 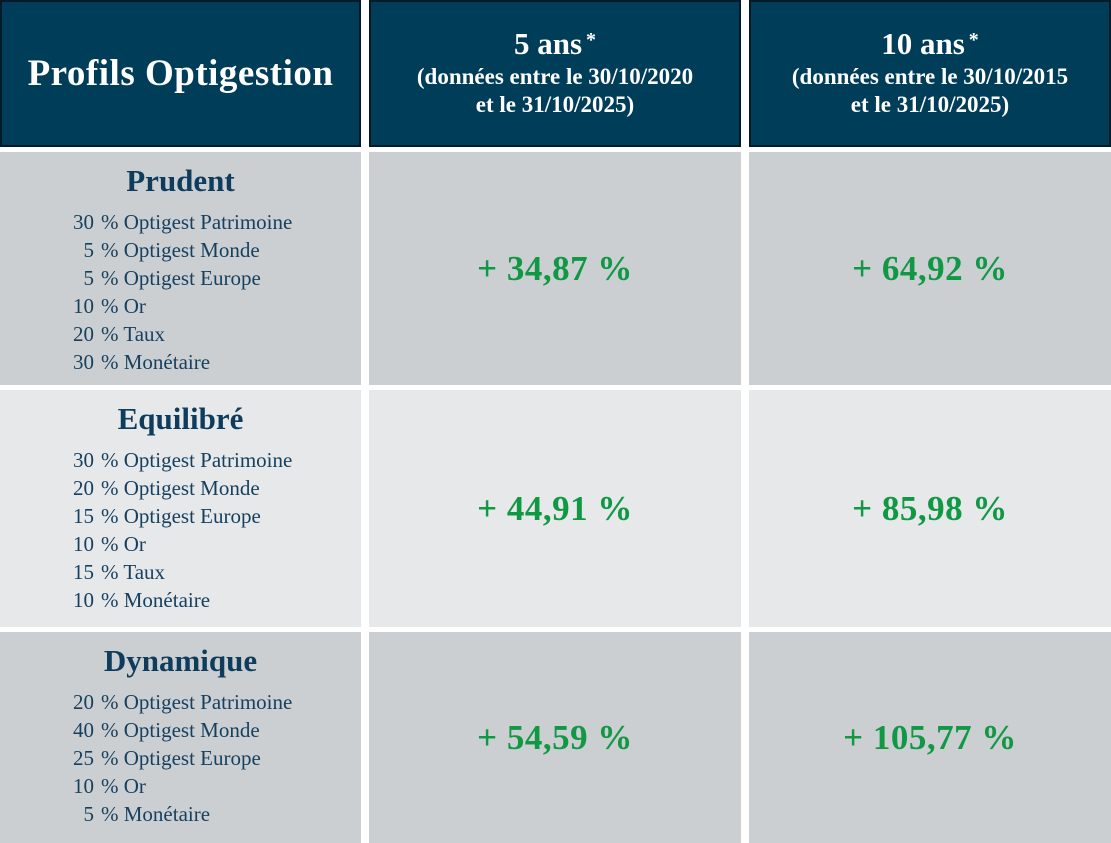 I want to click on performance-value: + 54,59 %, so click(x=555, y=737).